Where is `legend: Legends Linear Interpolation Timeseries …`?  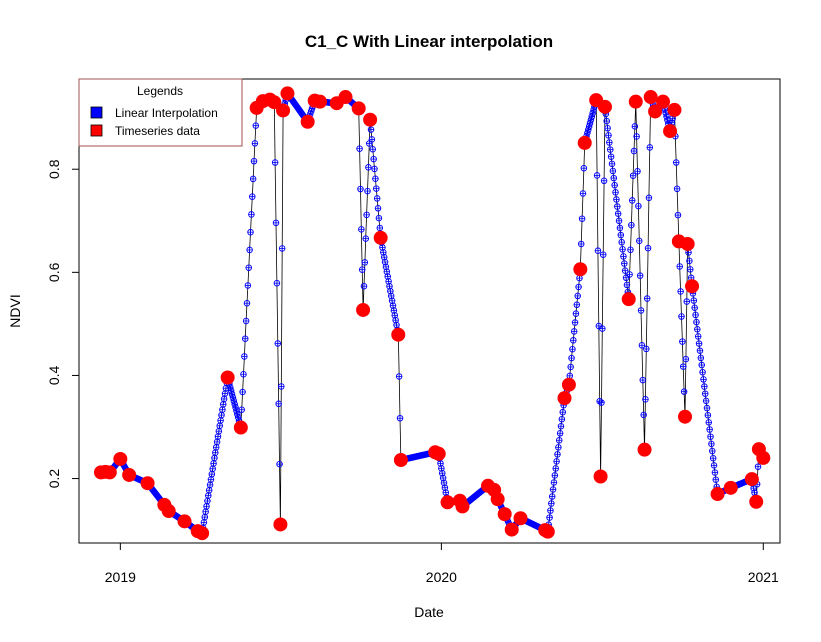 legend: Legends Linear Interpolation Timeseries … is located at coordinates (160, 112).